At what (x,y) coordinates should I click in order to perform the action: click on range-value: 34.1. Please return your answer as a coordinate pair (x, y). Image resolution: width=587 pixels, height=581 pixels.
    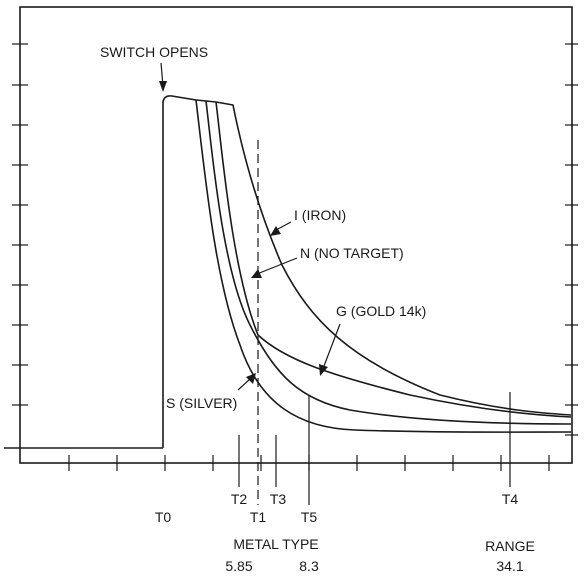
    Looking at the image, I should click on (509, 566).